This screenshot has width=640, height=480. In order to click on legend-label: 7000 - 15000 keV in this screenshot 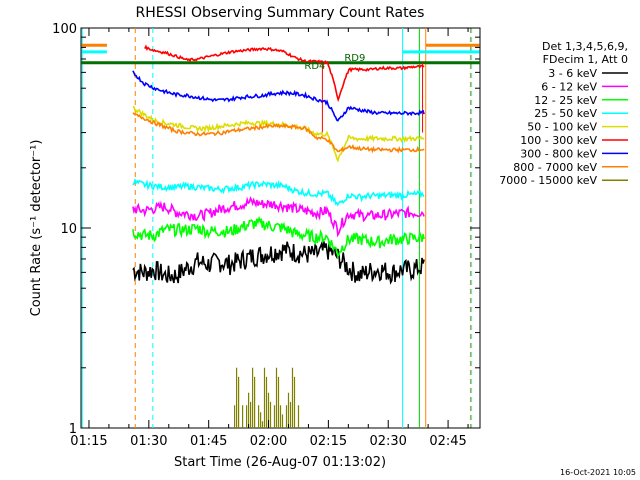, I will do `click(548, 180)`.